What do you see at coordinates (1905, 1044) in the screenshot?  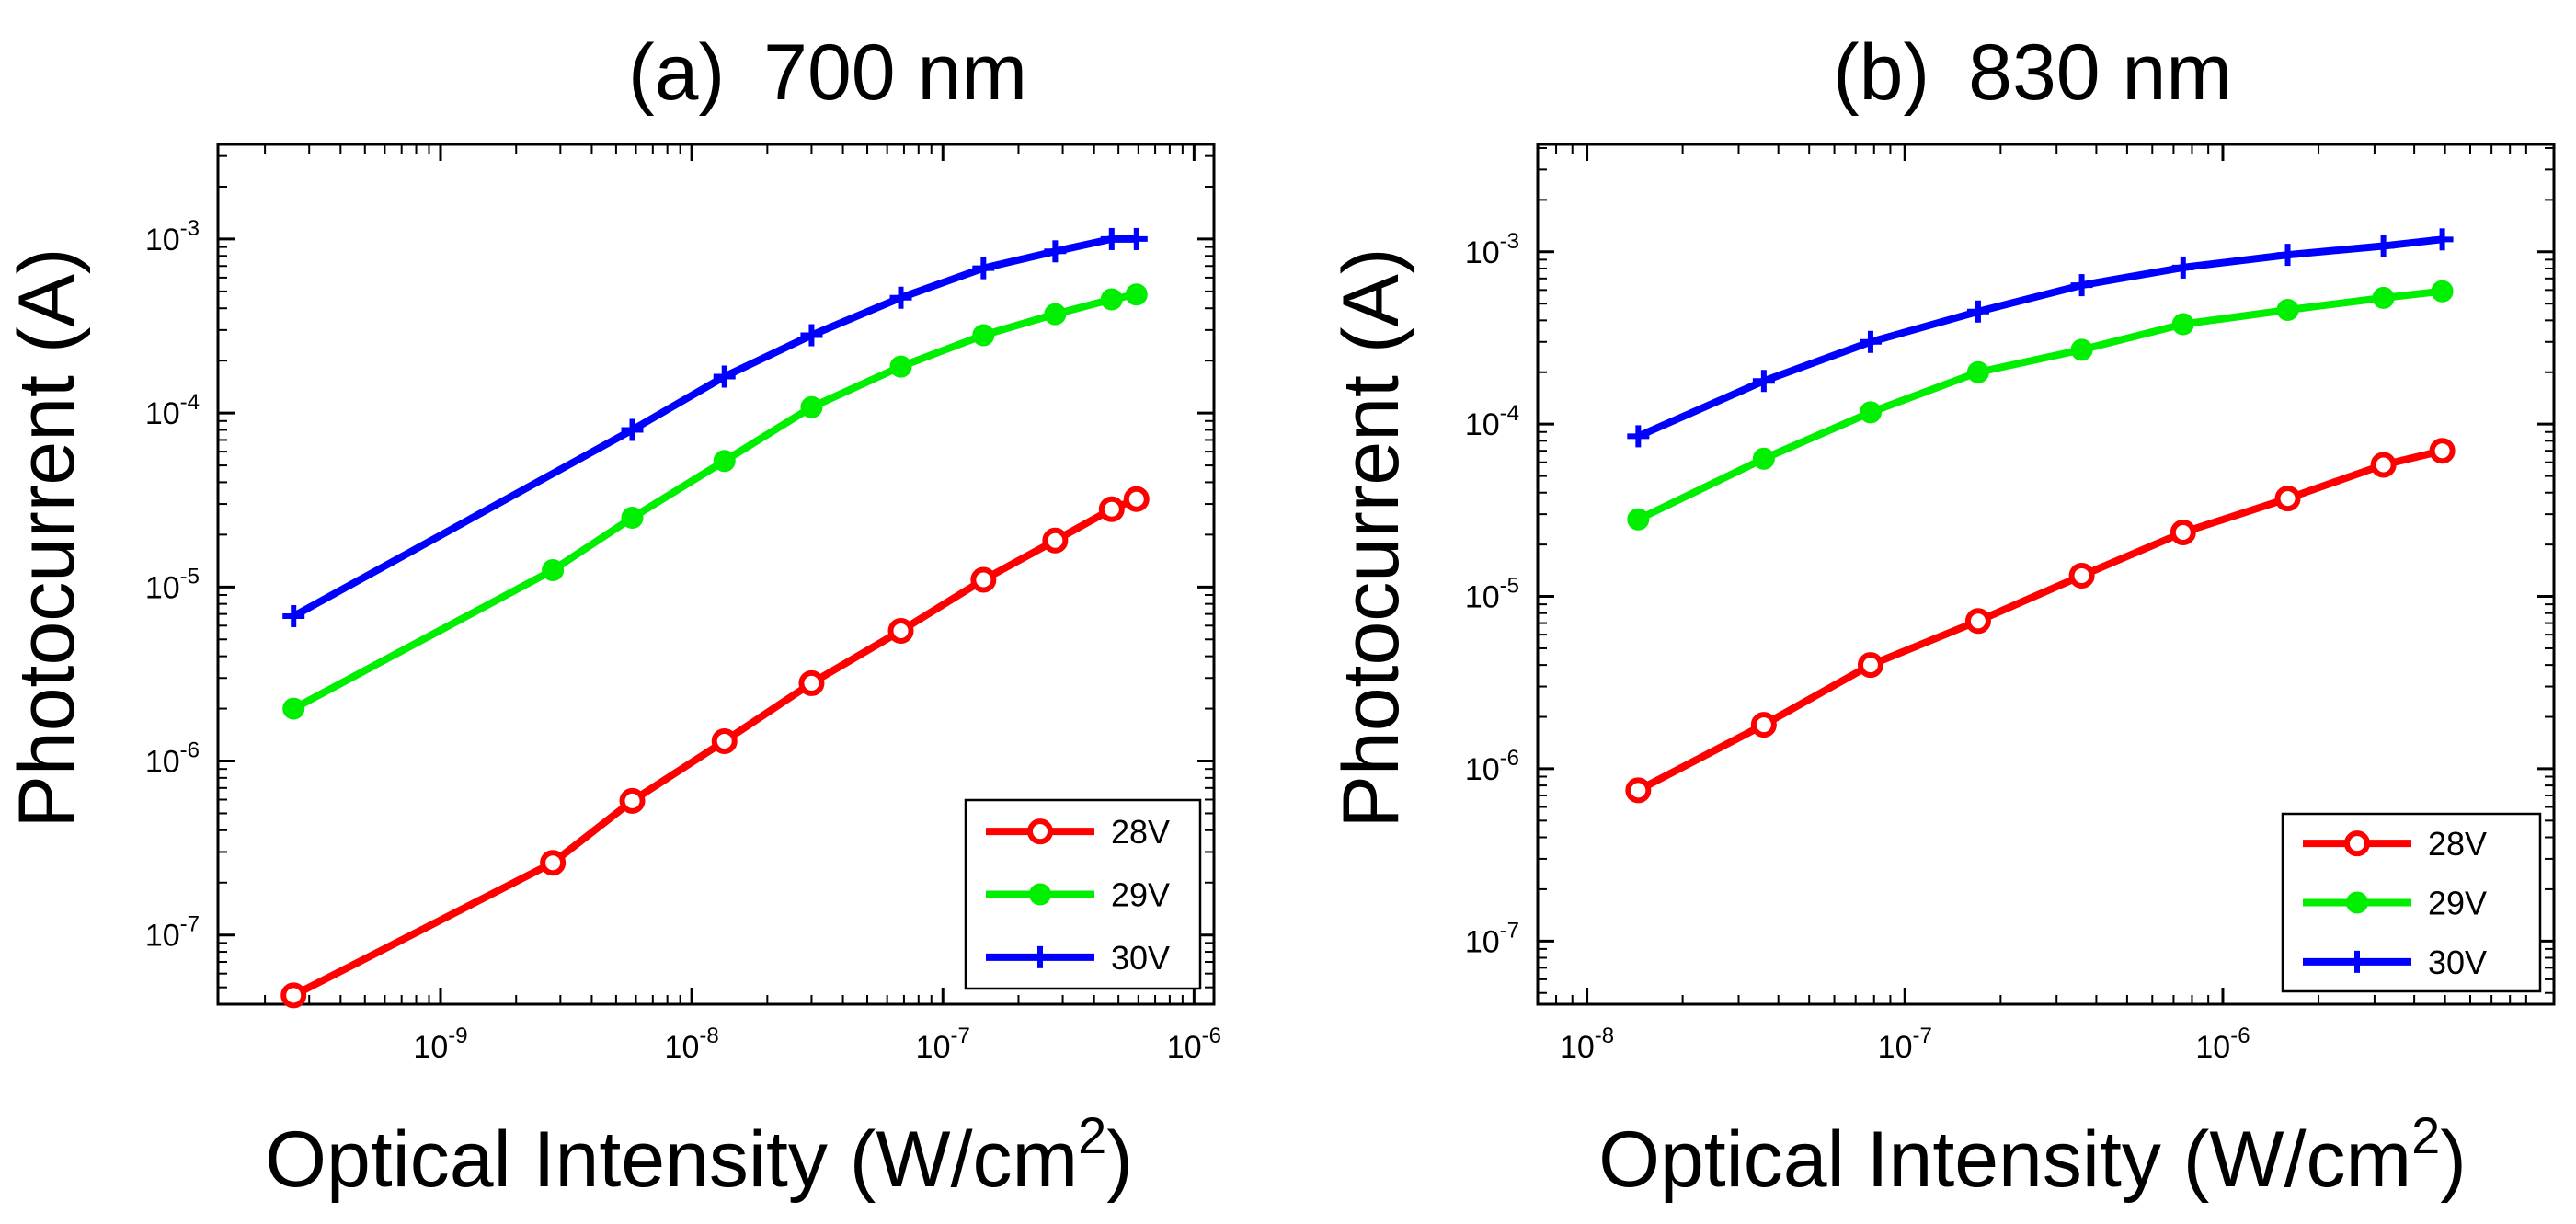 I see `panel-b-x-tick-label: 10⁻⁷` at bounding box center [1905, 1044].